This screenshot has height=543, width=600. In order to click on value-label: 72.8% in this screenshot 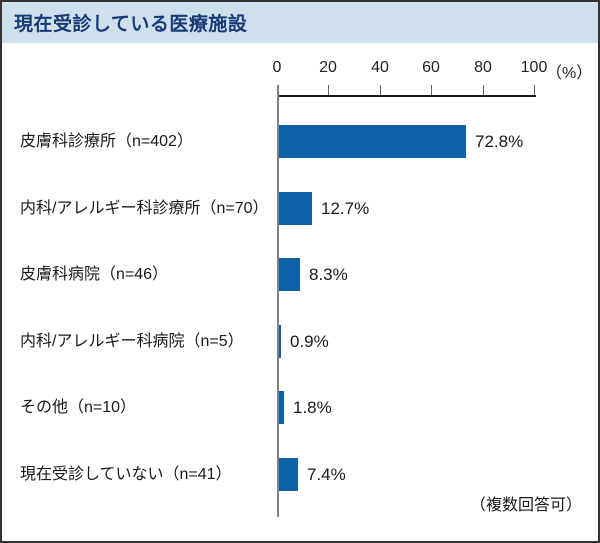, I will do `click(499, 141)`.